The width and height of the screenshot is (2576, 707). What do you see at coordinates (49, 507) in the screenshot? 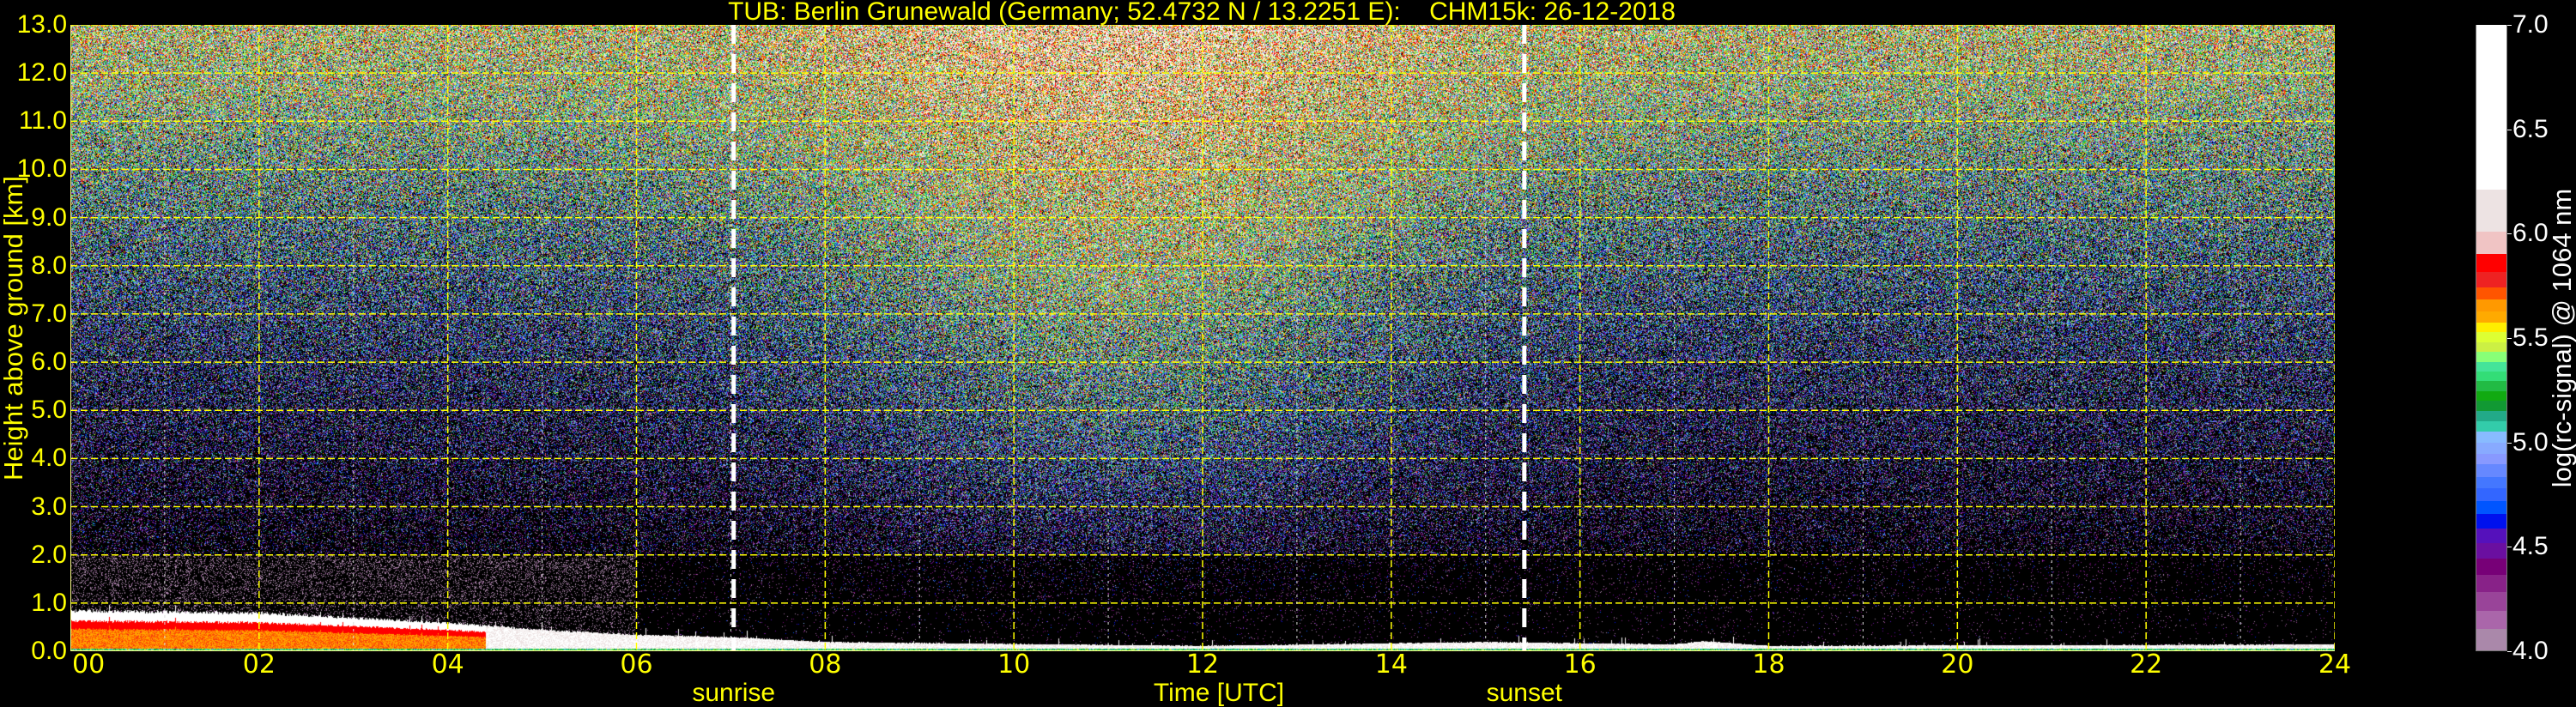
I see `y-tick-label: 3.0` at bounding box center [49, 507].